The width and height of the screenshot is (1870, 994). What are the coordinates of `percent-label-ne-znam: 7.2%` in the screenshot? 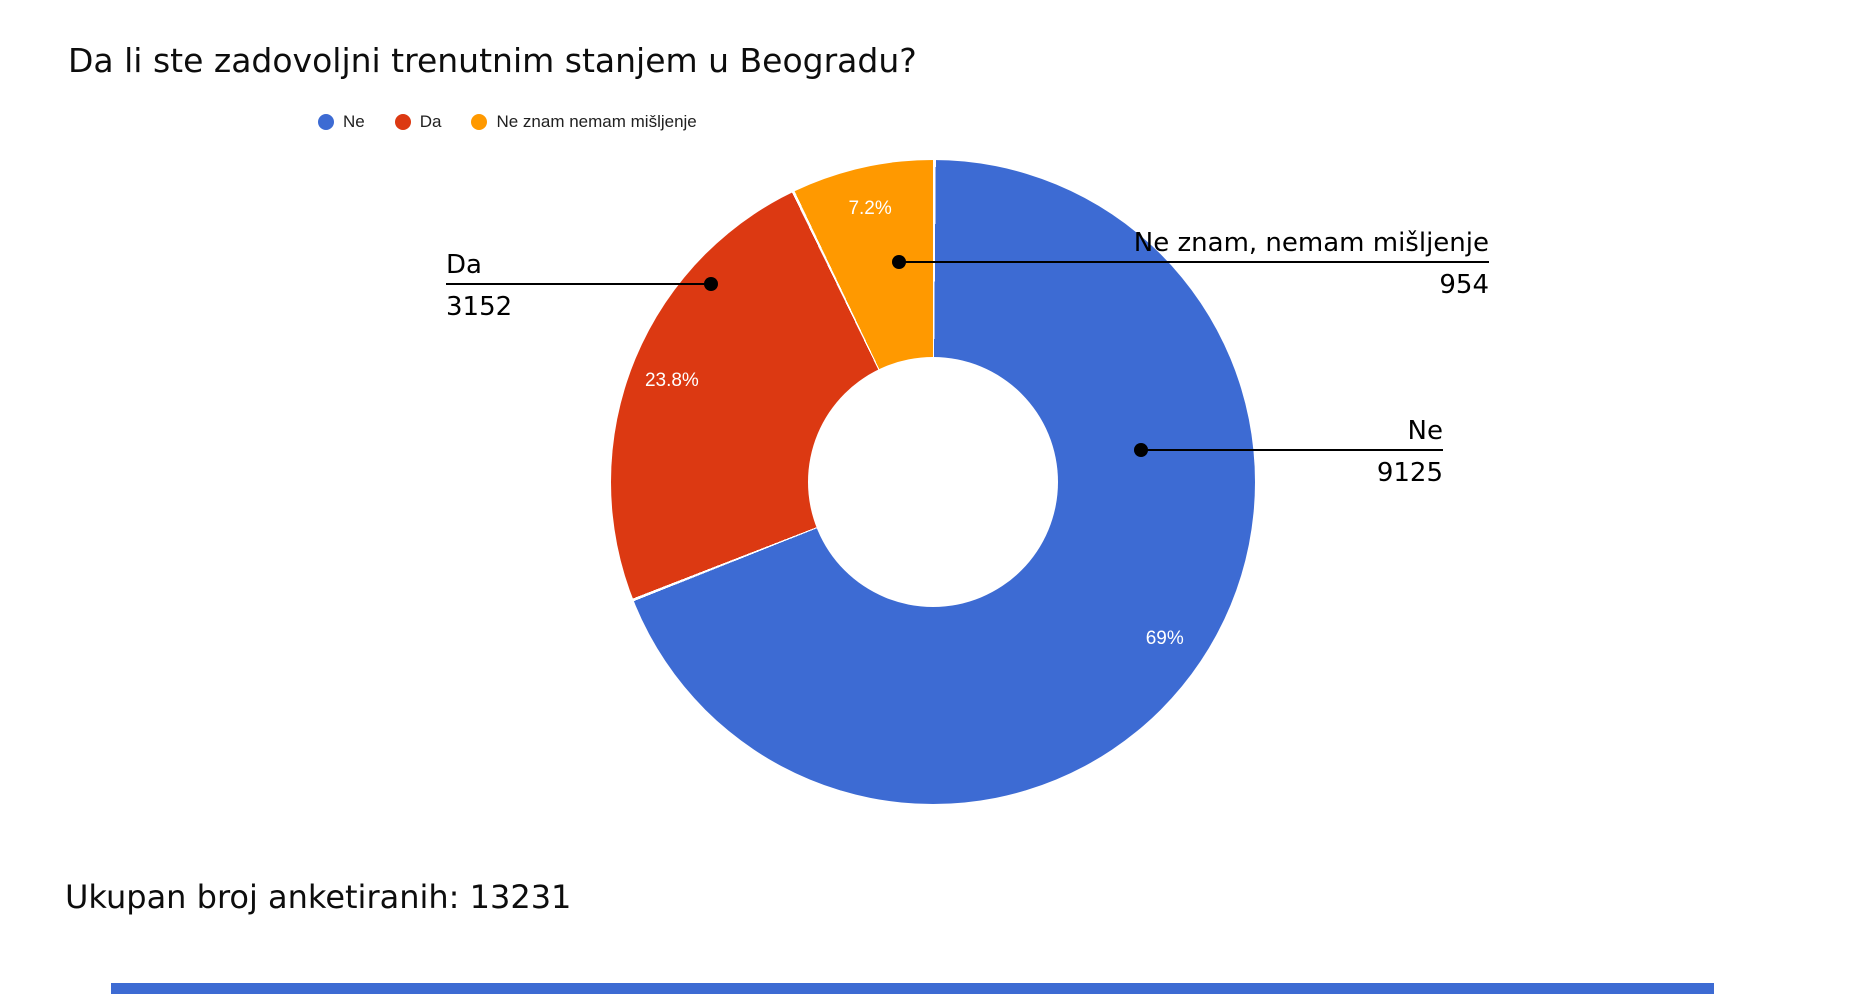 It's located at (870, 209).